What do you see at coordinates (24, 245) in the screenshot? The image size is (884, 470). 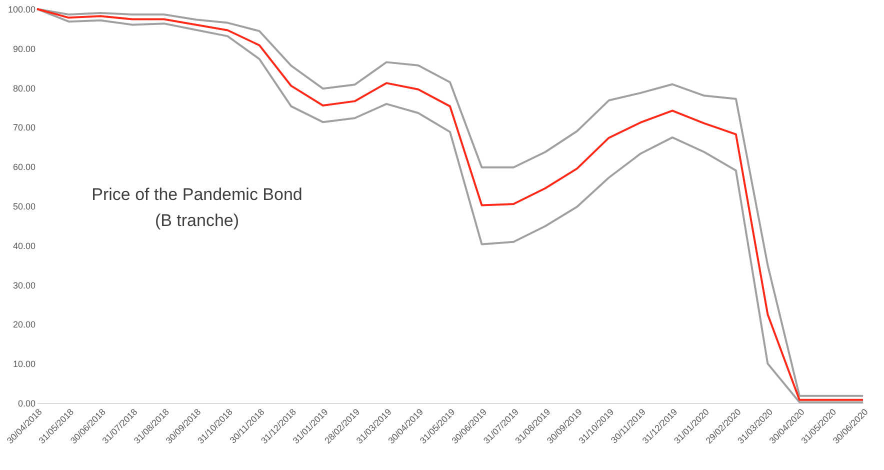 I see `y-tick-label: 40.00` at bounding box center [24, 245].